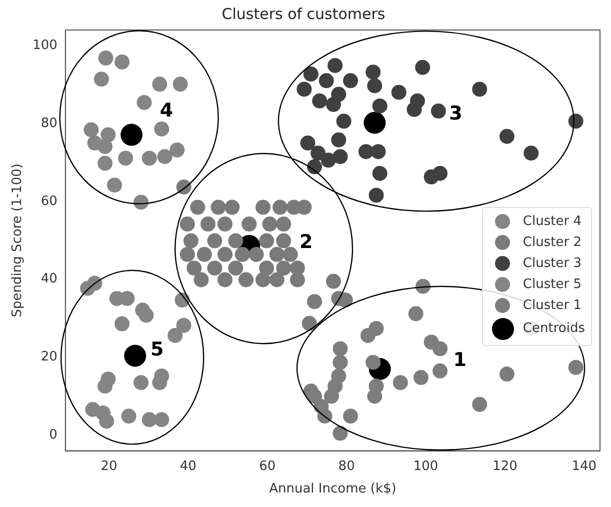  What do you see at coordinates (49, 279) in the screenshot?
I see `y-tick-label: 40` at bounding box center [49, 279].